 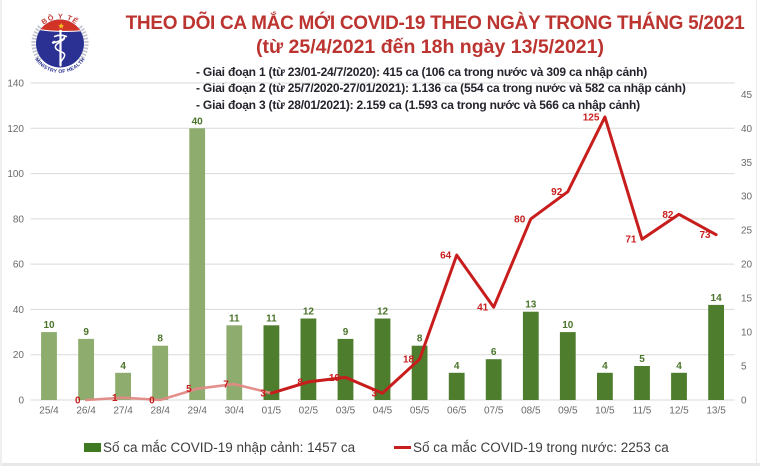 What do you see at coordinates (747, 95) in the screenshot?
I see `svg-text: 45` at bounding box center [747, 95].